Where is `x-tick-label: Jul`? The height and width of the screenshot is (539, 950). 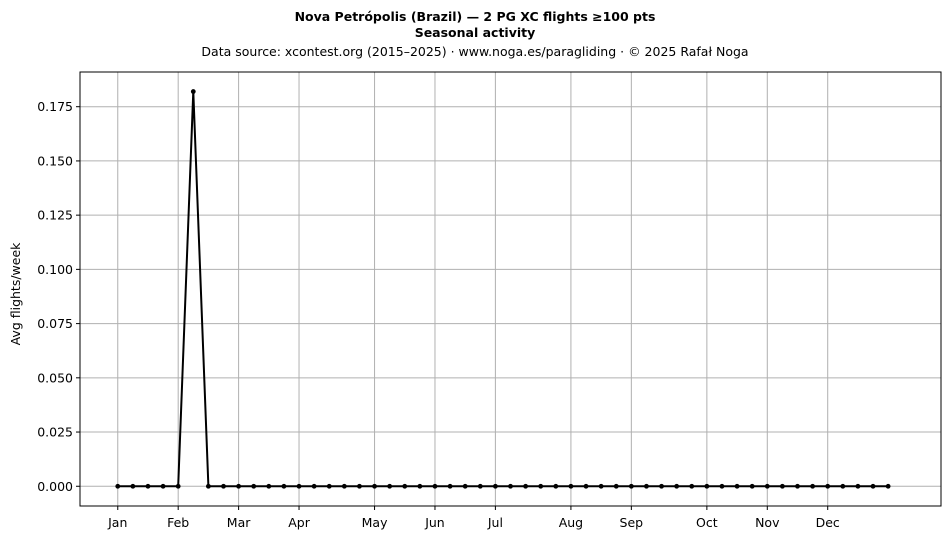
x-tick-label: Jul is located at coordinates (495, 522).